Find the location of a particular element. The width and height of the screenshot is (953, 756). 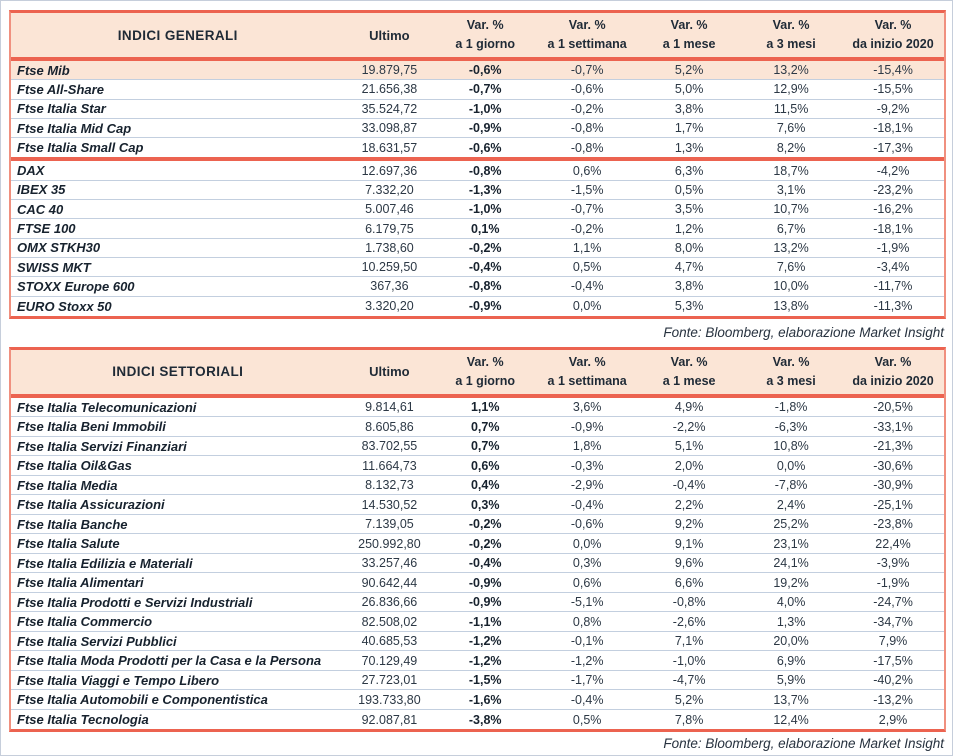

var-value: 9,6% is located at coordinates (689, 563).